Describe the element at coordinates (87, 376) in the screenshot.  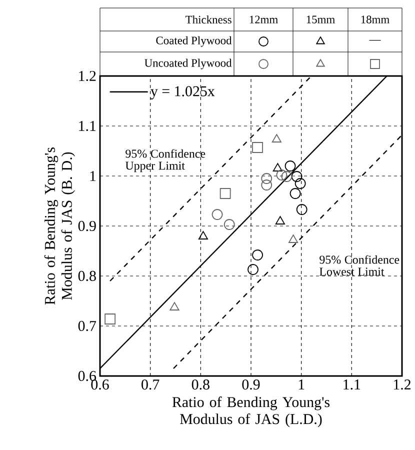
I see `y-tick-label: 0.6` at that location.